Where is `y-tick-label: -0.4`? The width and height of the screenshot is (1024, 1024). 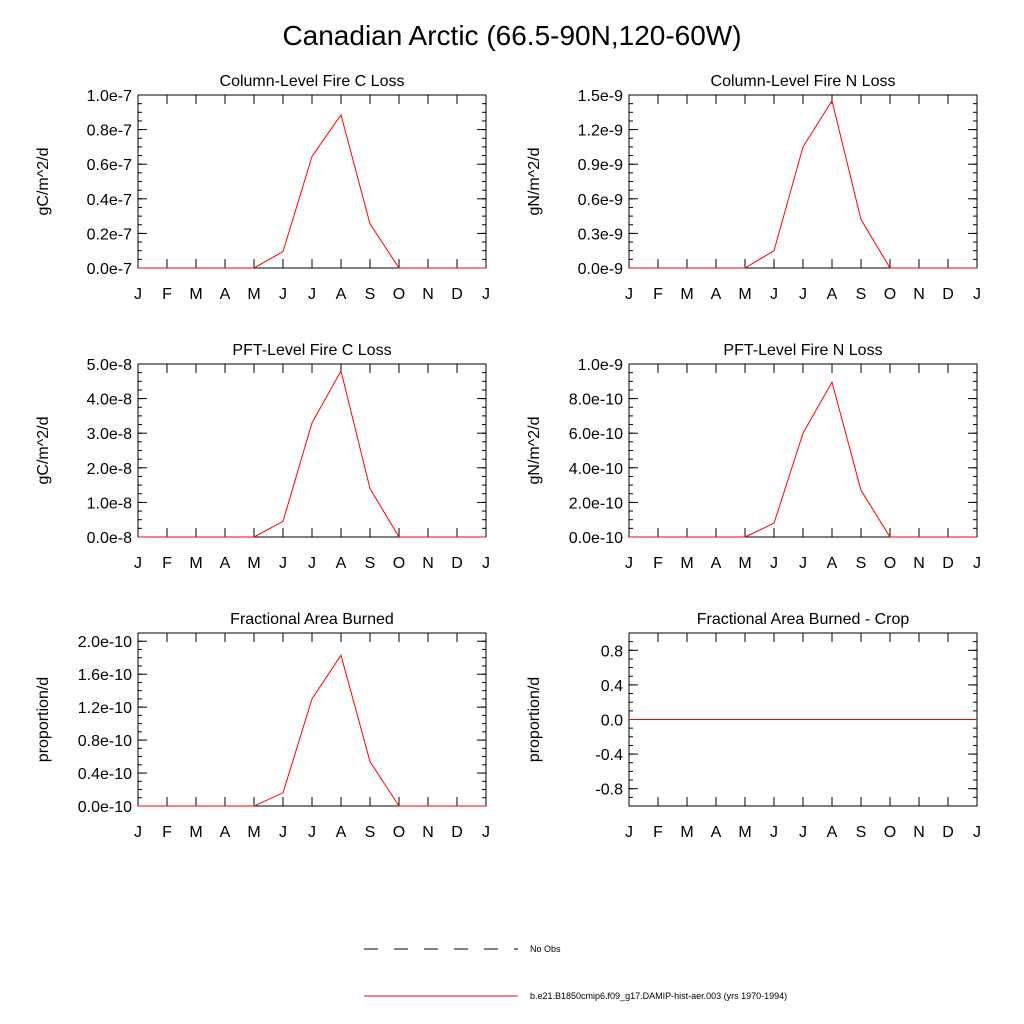 y-tick-label: -0.4 is located at coordinates (609, 755).